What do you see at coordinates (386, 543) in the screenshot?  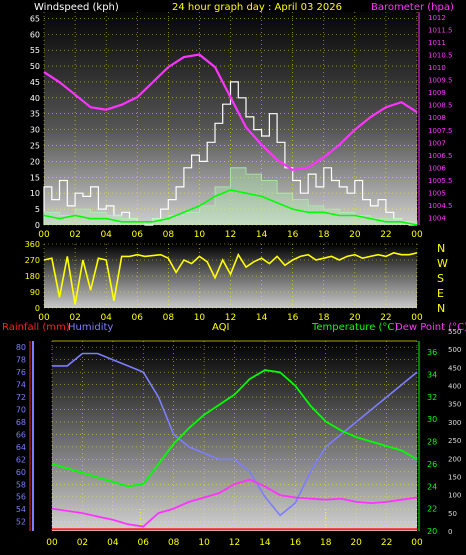 I see `temp-x-tick-label: 22` at bounding box center [386, 543].